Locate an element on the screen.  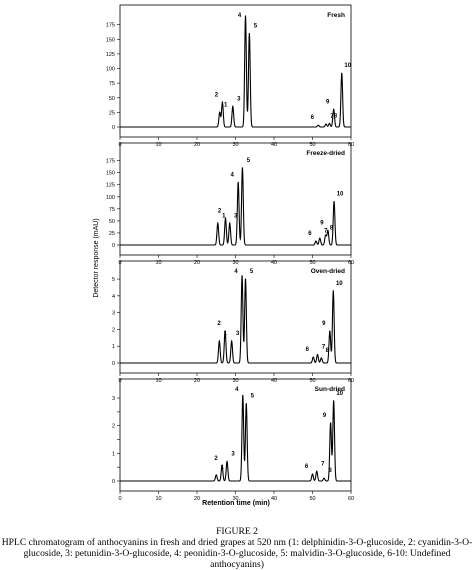
y-tick-label: 100 is located at coordinates (110, 70).